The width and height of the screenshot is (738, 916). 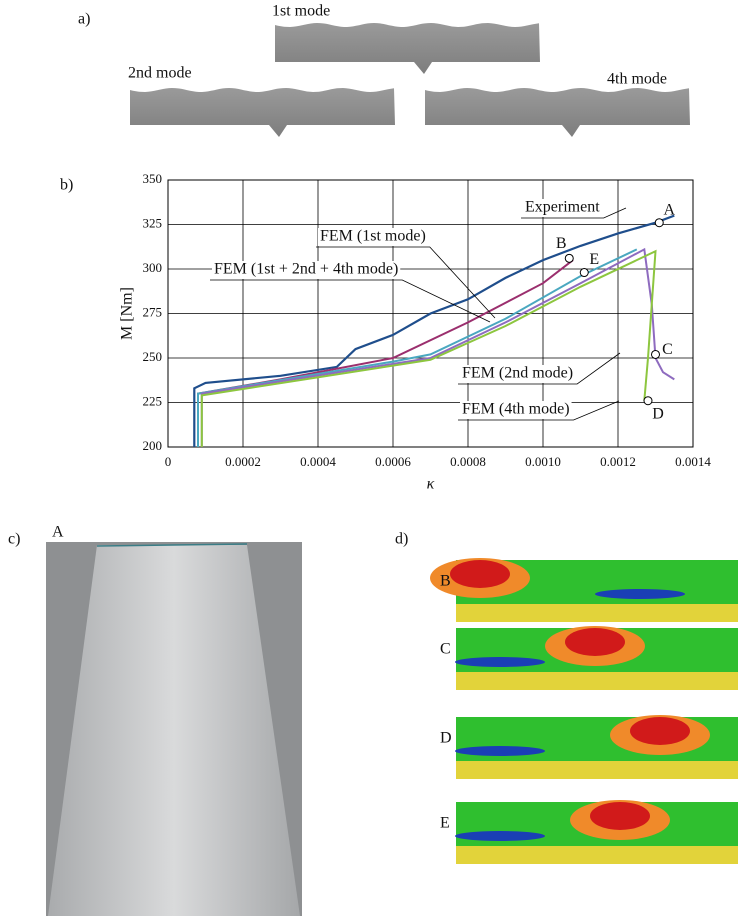 What do you see at coordinates (667, 349) in the screenshot?
I see `annotation-label: C` at bounding box center [667, 349].